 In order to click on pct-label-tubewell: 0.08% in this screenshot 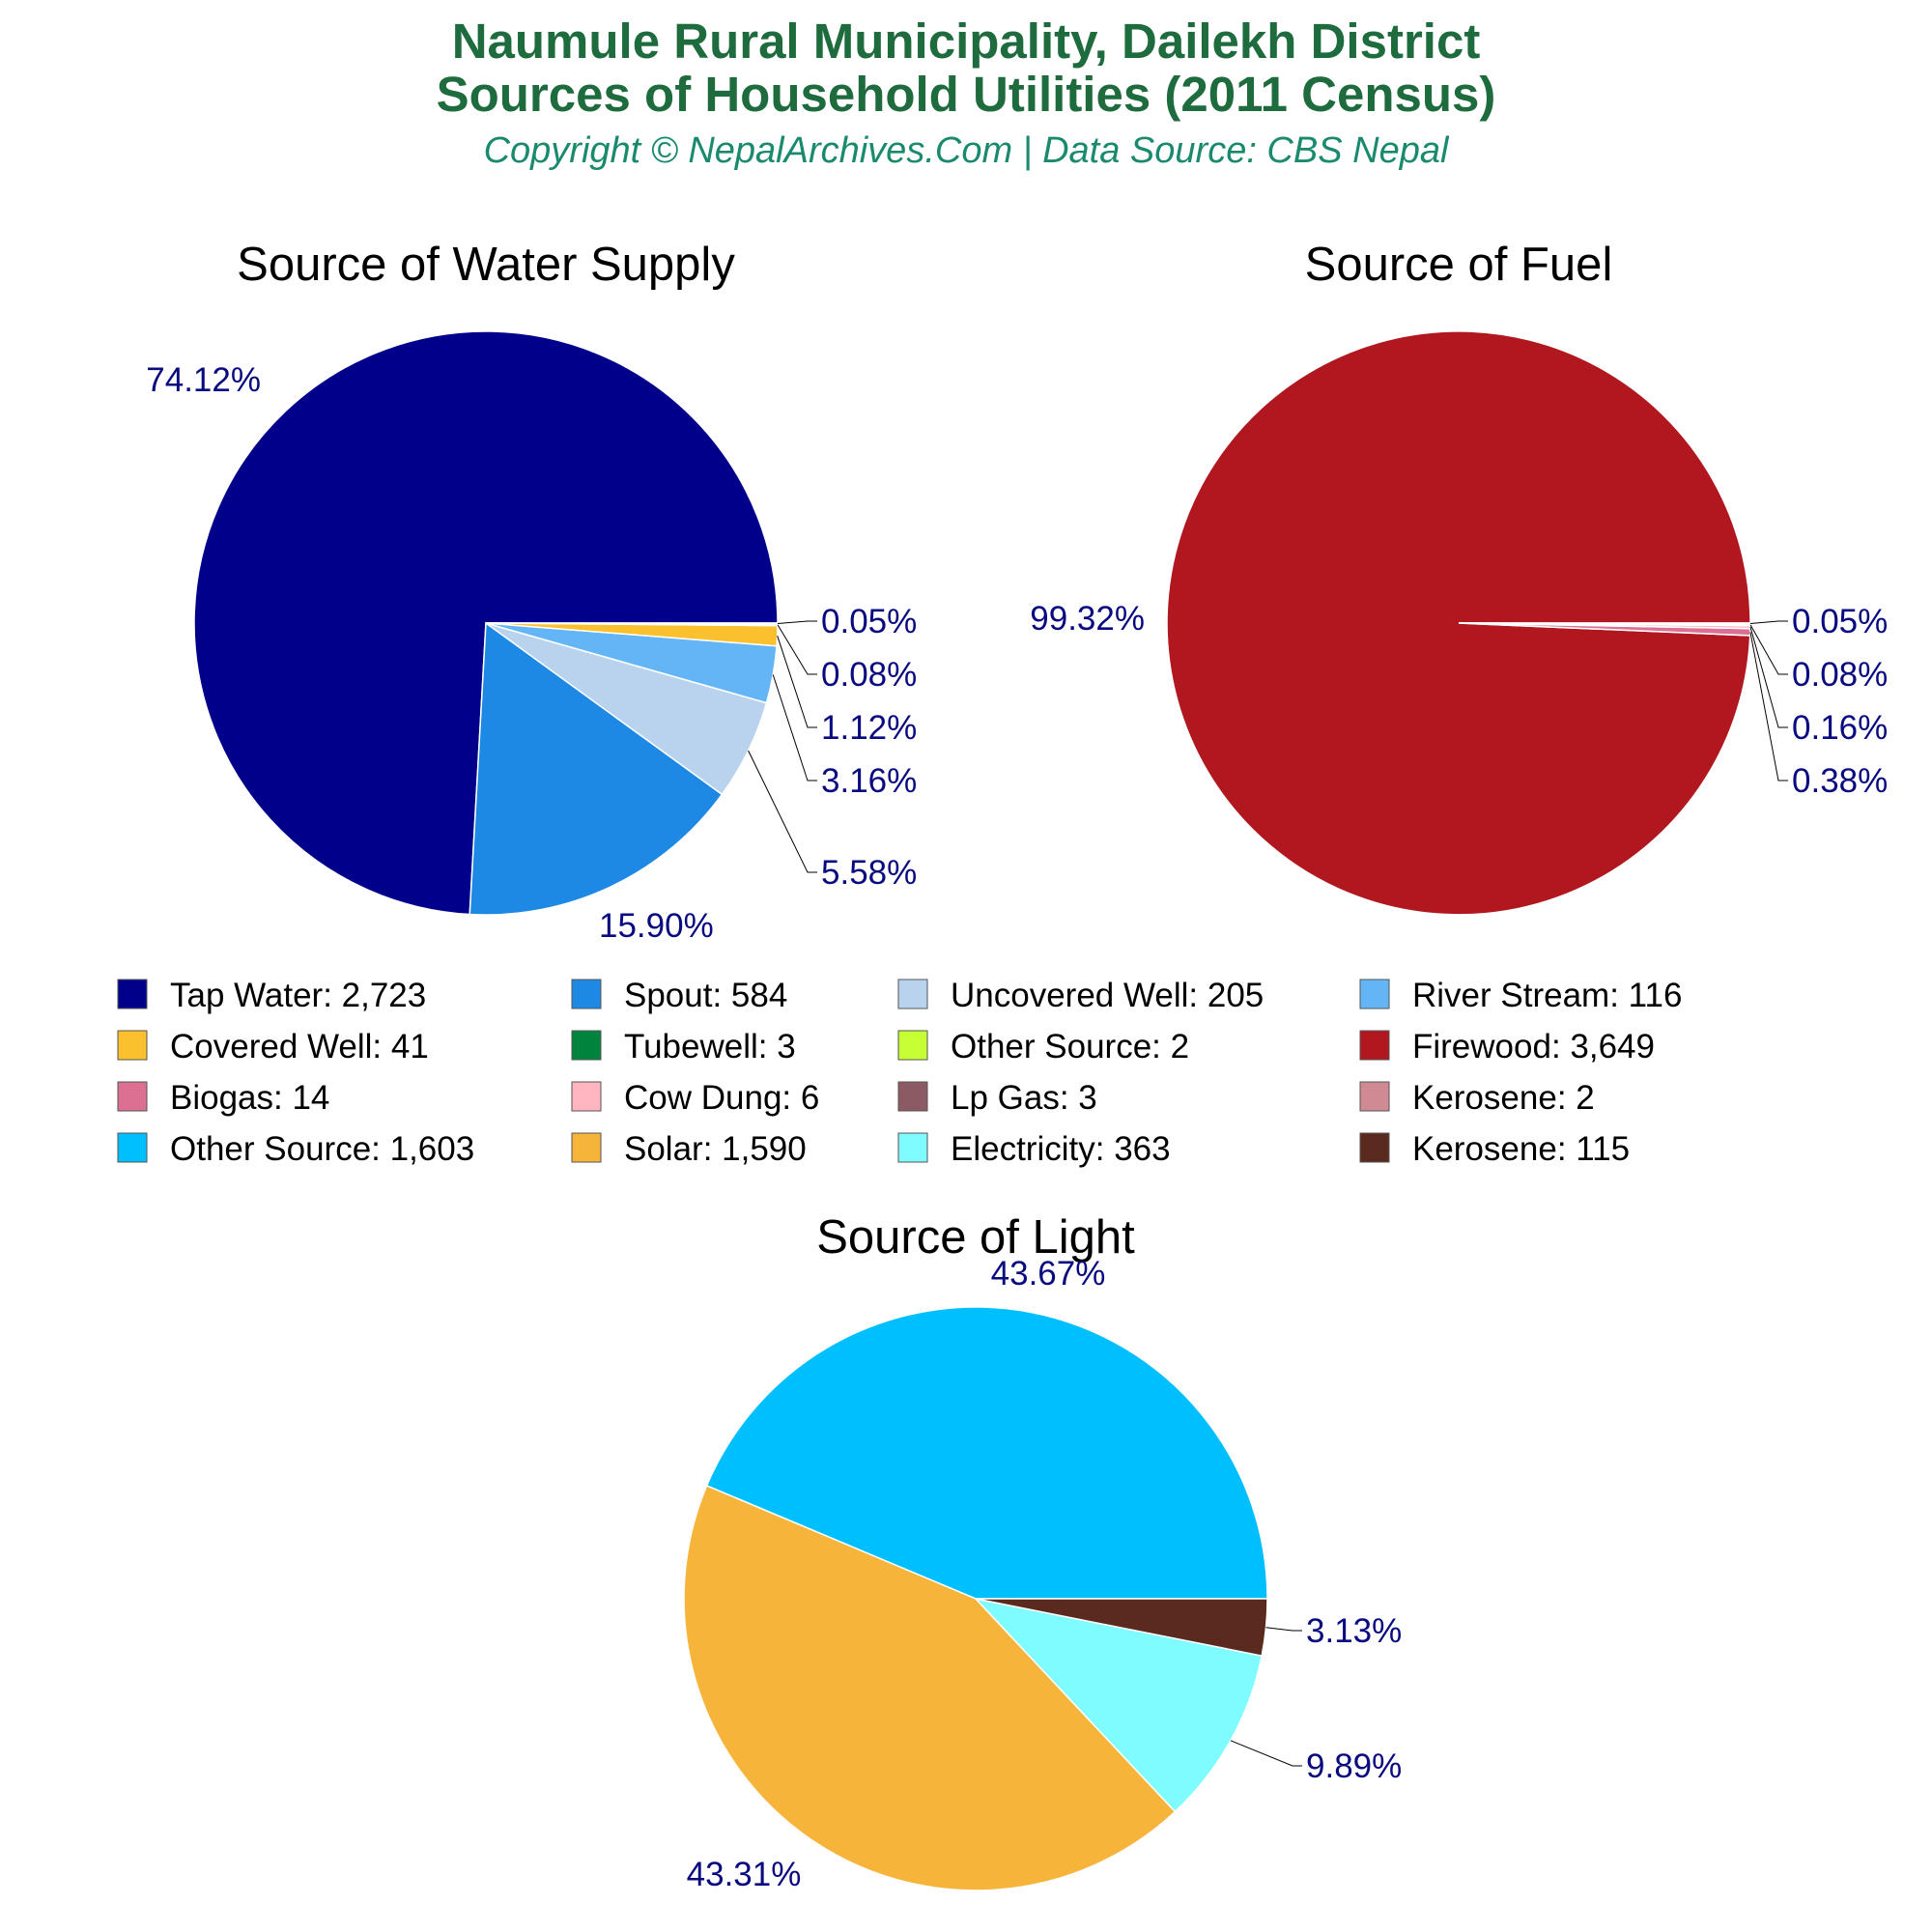, I will do `click(869, 675)`.